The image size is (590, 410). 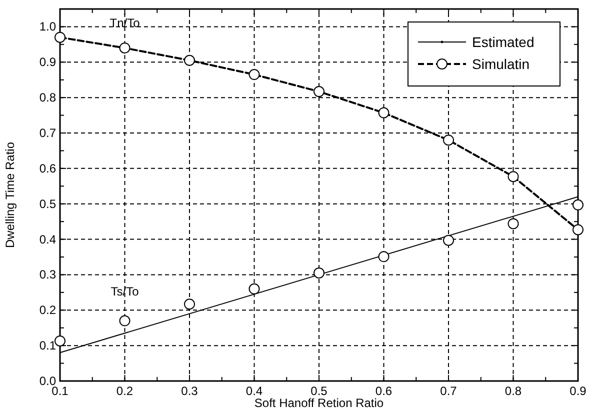 I want to click on y-tick-label: 0.6, so click(x=47, y=168).